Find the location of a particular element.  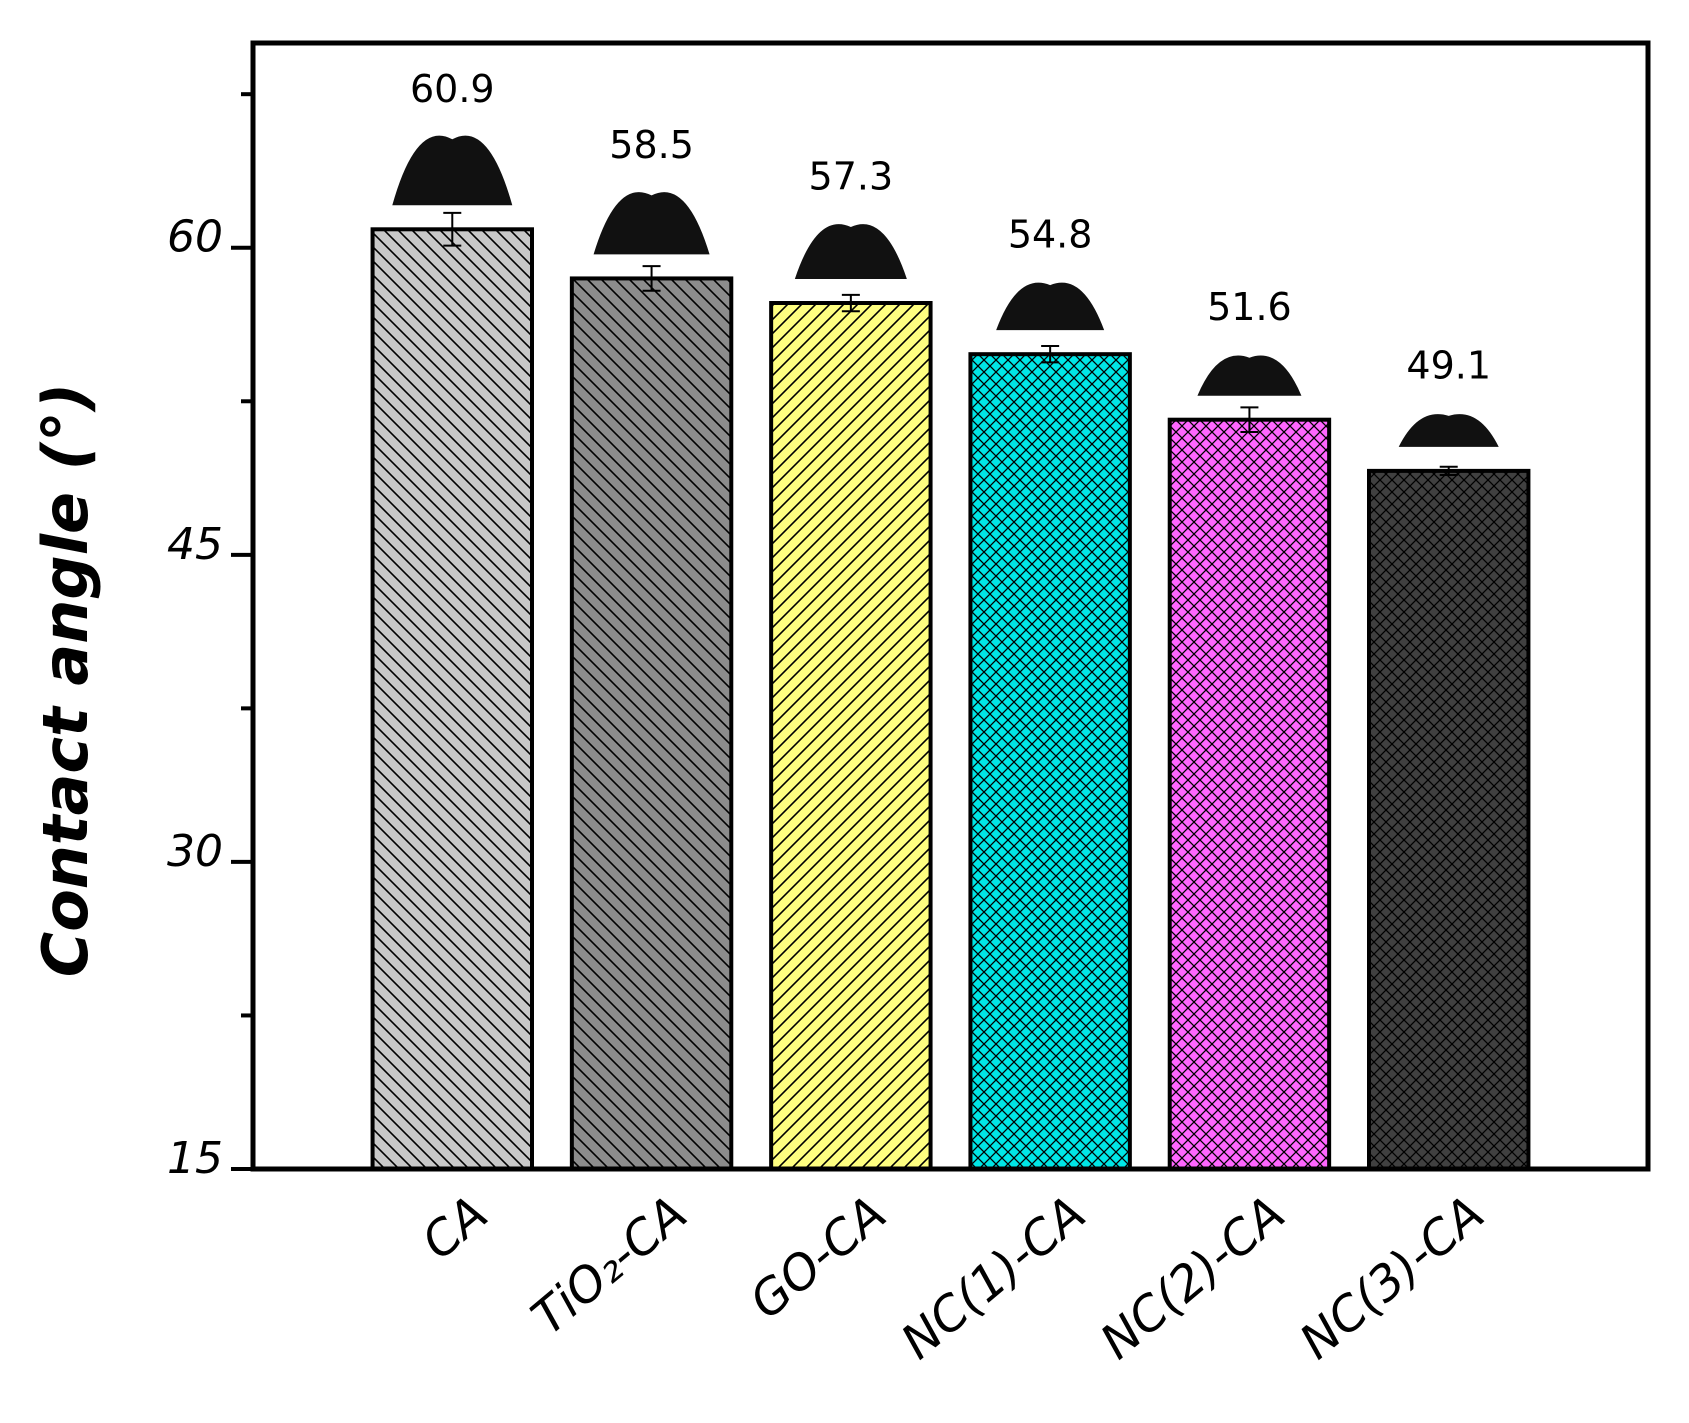

x-tick-label: NC(1)-CA is located at coordinates (993, 1277).